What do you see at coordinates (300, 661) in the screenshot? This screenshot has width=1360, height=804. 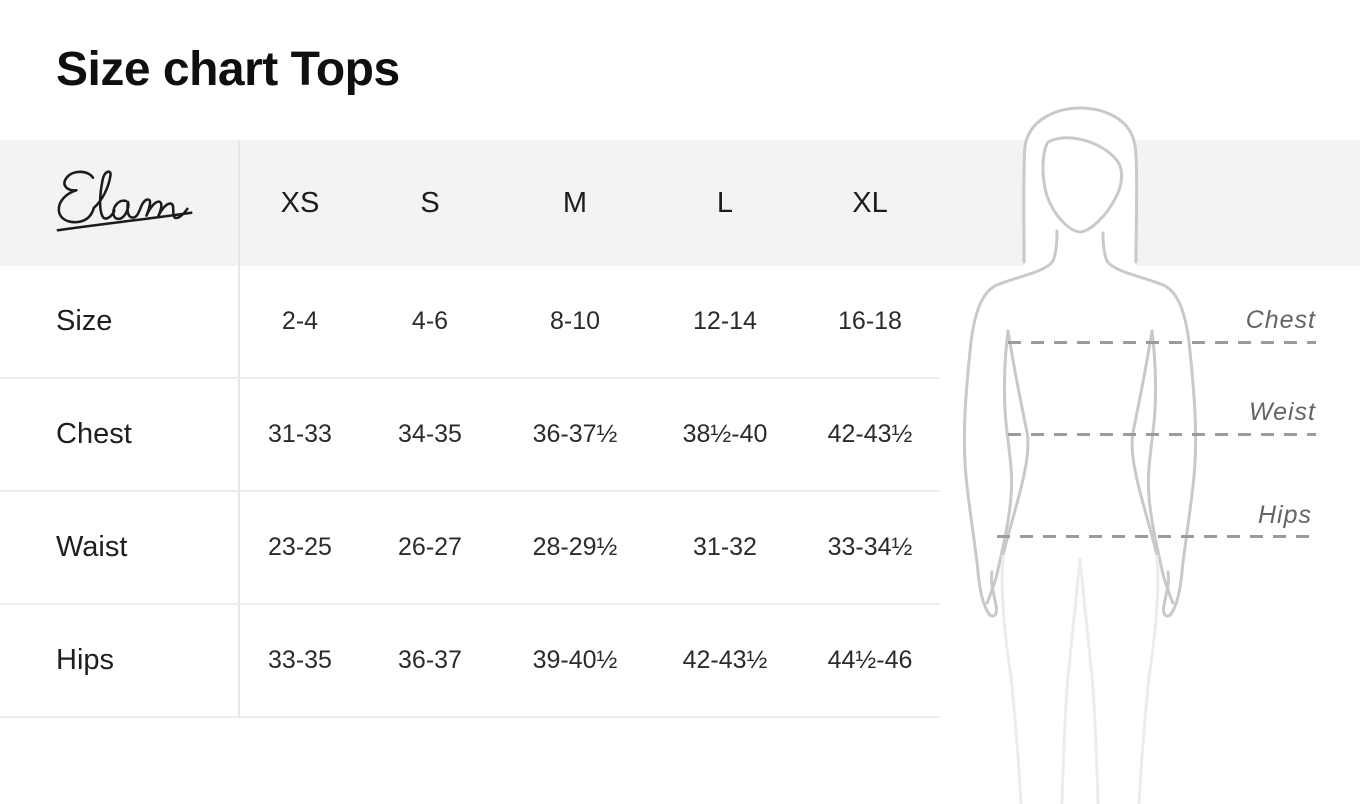 I see `hips-xs-cell: 33-35` at bounding box center [300, 661].